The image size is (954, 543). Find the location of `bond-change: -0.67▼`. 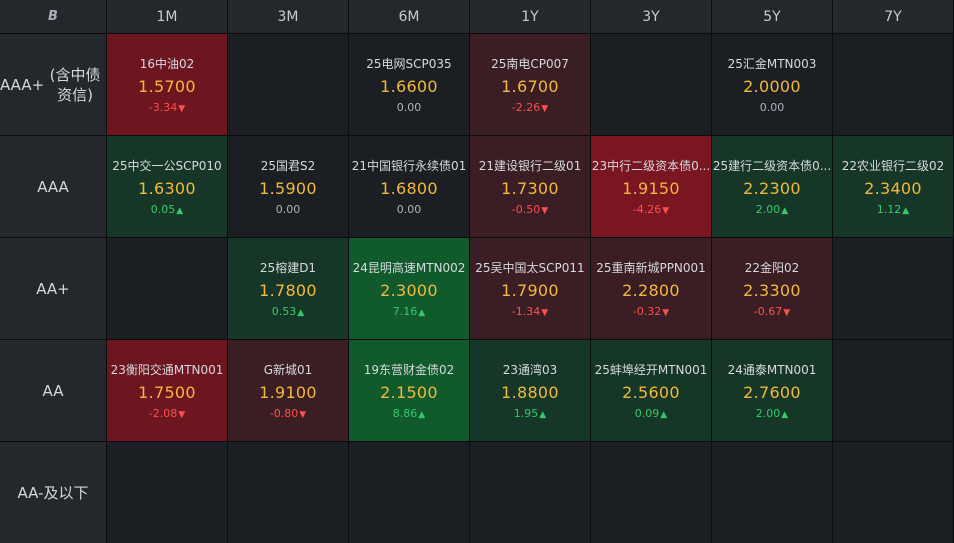

bond-change: -0.67▼ is located at coordinates (772, 311).